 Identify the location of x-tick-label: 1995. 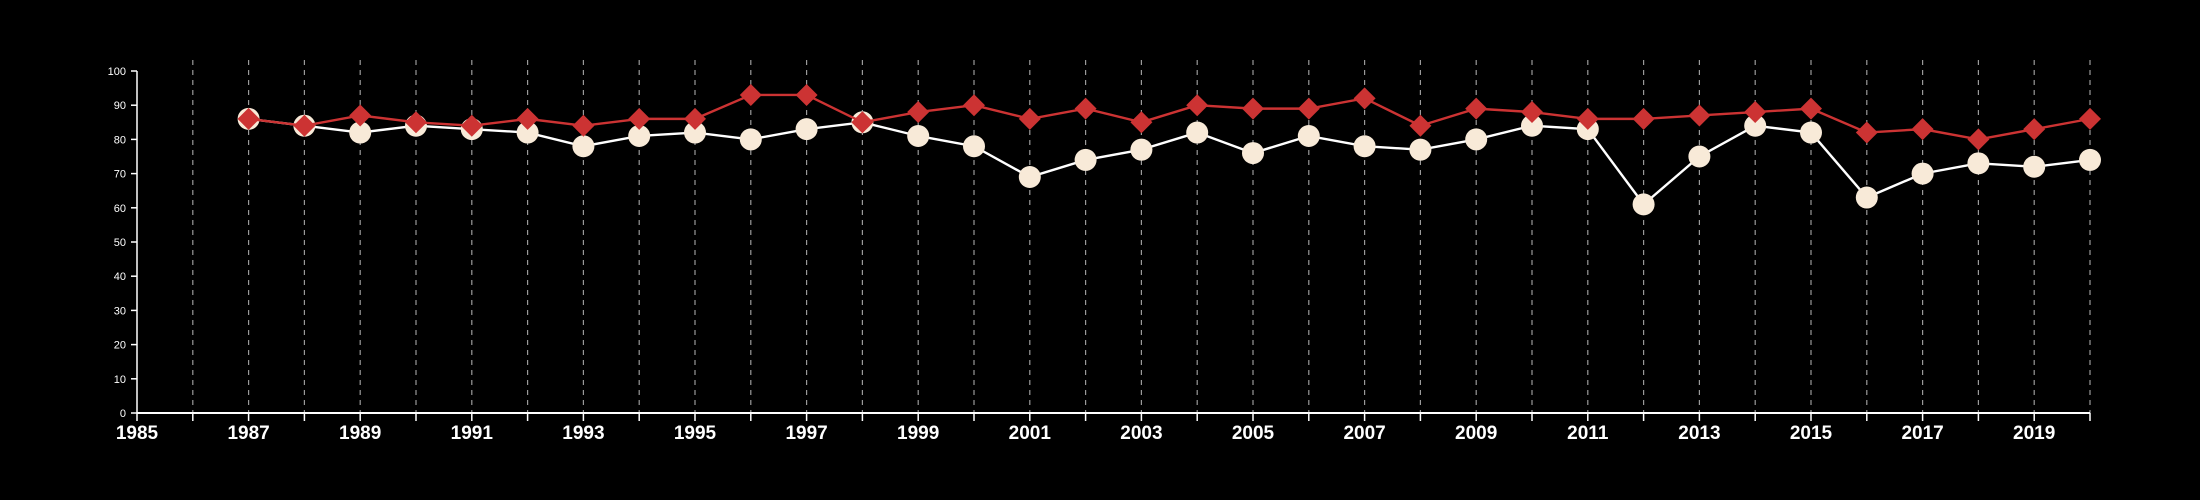
(695, 433).